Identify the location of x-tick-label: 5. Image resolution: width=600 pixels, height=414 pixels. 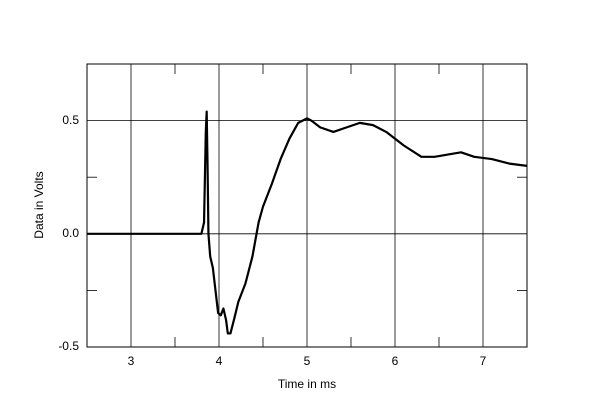
(307, 361).